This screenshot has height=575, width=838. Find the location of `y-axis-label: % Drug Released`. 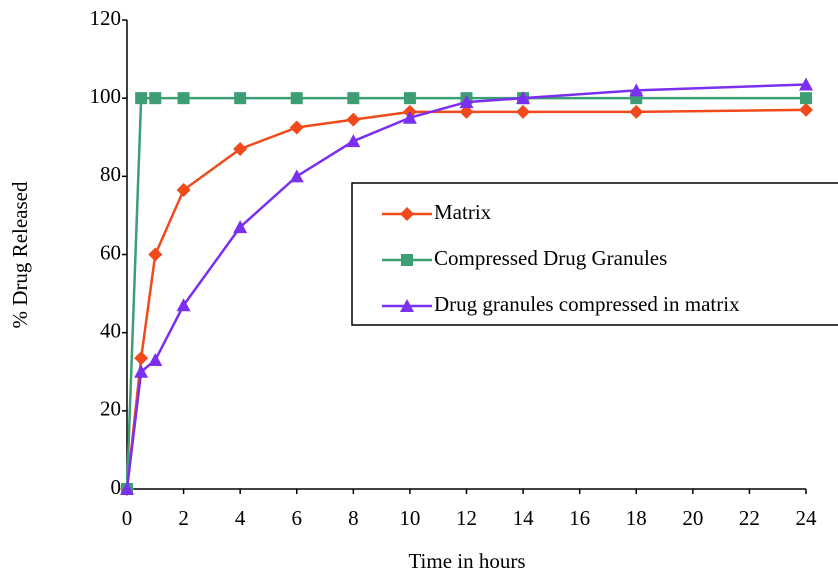

y-axis-label: % Drug Released is located at coordinates (20, 254).